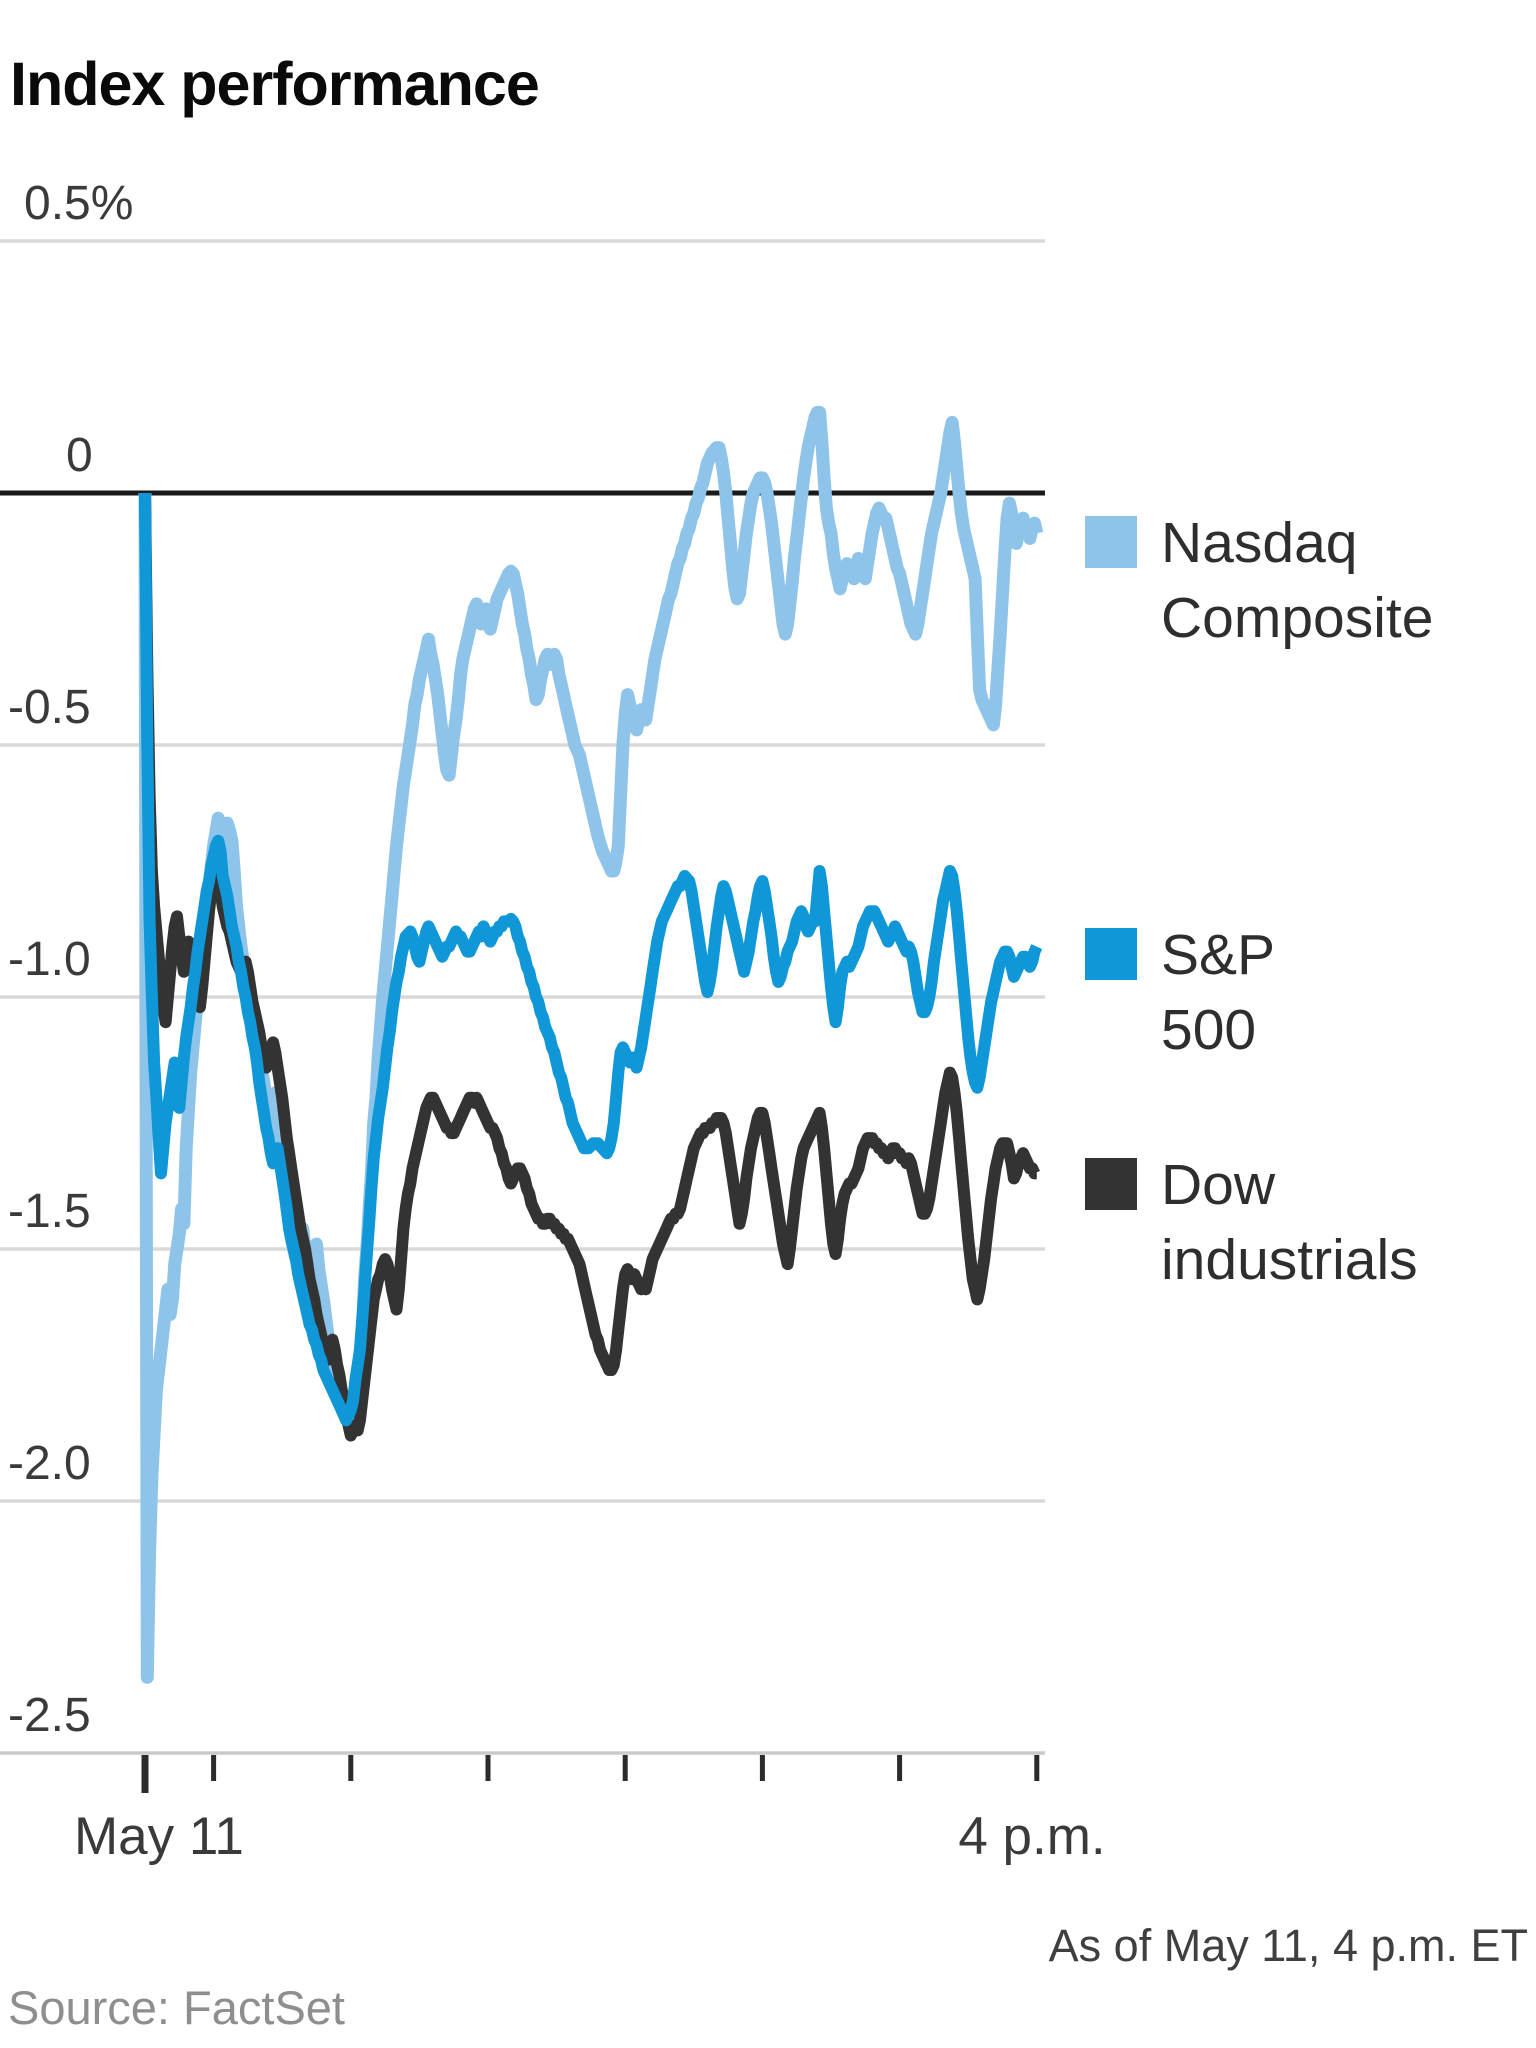 This screenshot has height=2048, width=1536. I want to click on y-axis-label: -1.5, so click(49, 1211).